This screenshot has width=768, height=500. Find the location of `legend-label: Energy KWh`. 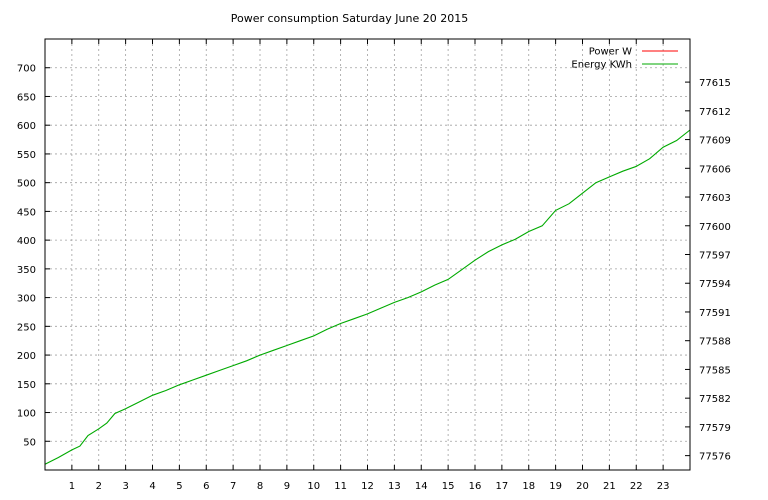

legend-label: Energy KWh is located at coordinates (601, 65).